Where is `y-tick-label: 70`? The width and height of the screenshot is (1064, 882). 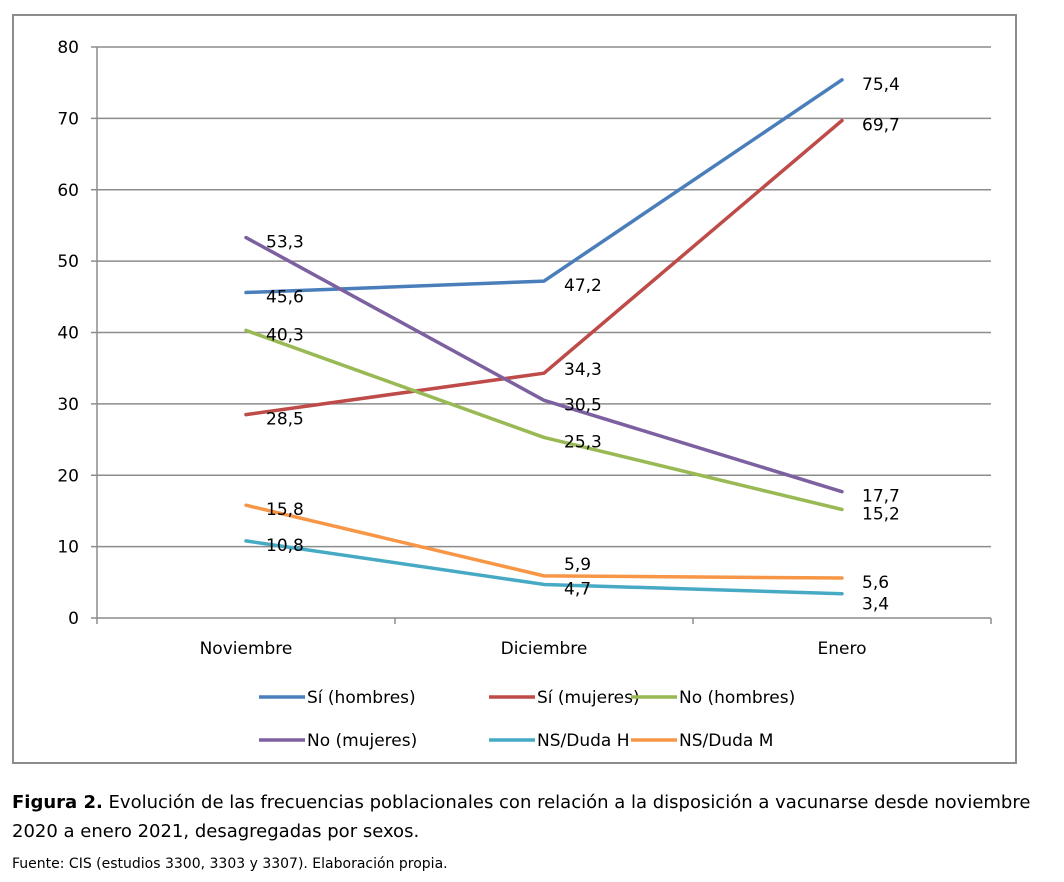
y-tick-label: 70 is located at coordinates (68, 119).